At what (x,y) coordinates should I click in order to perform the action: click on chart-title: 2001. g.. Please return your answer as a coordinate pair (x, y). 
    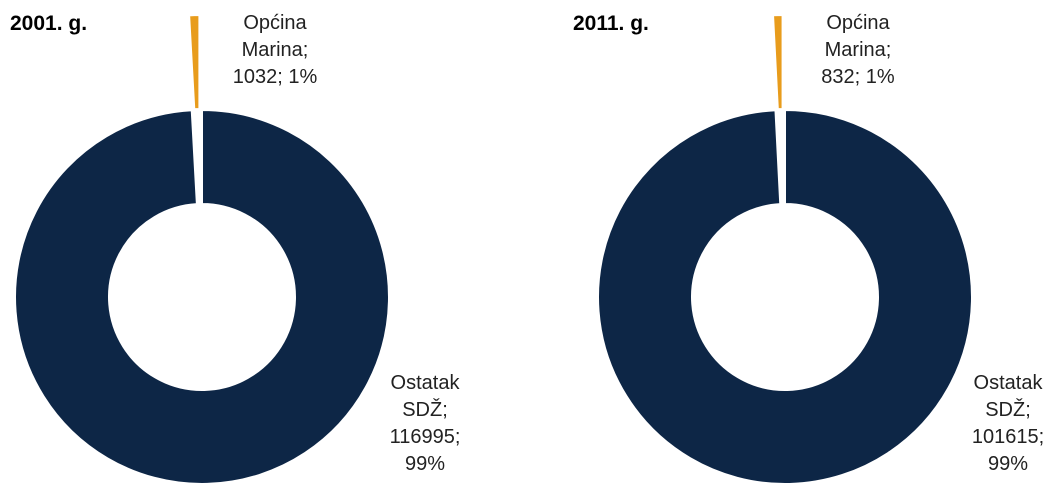
    Looking at the image, I should click on (49, 23).